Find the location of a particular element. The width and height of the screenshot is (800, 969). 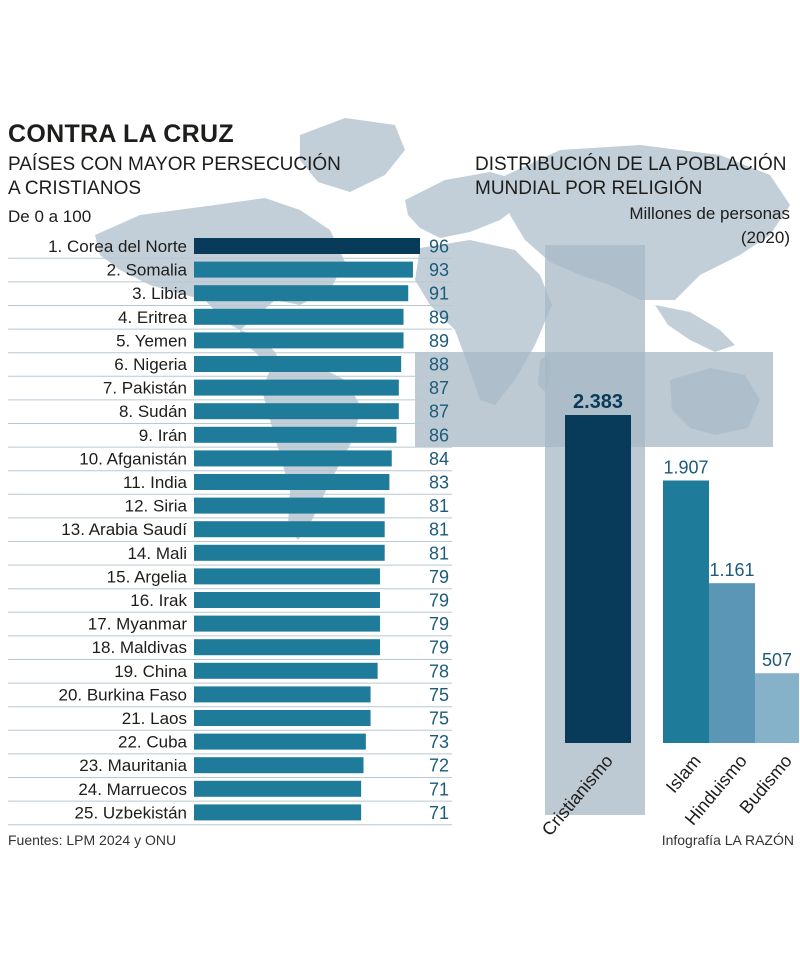

religion-category-label: Islam is located at coordinates (683, 774).